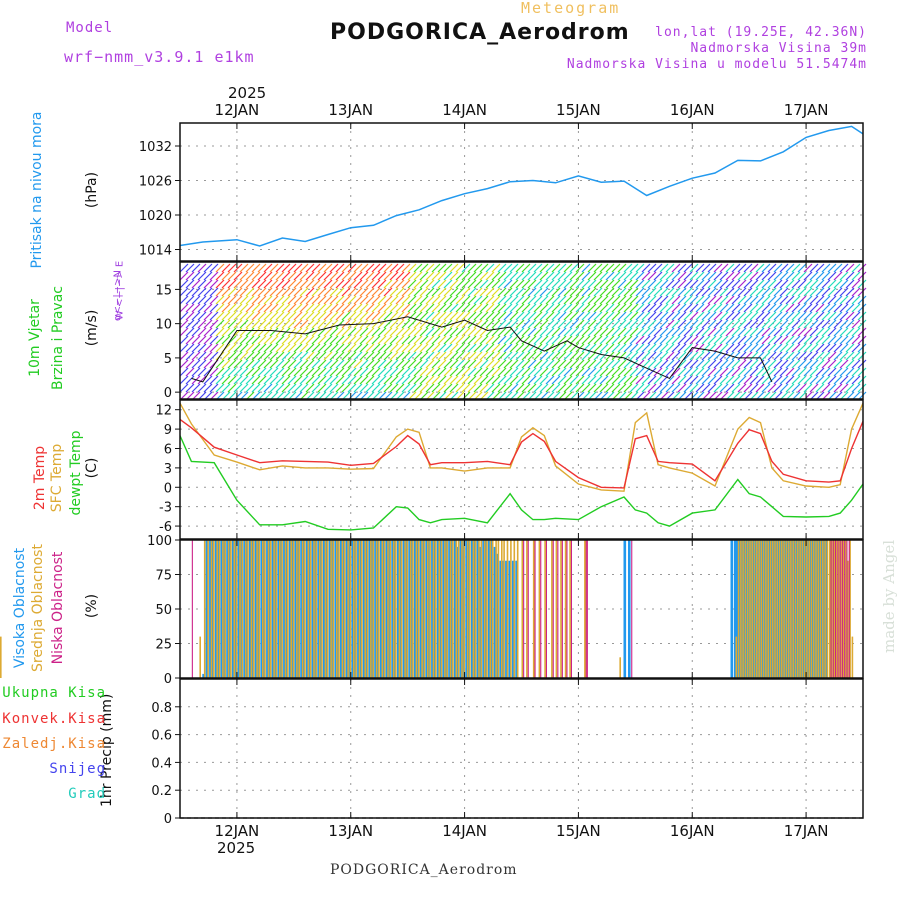 This screenshot has width=900, height=900. What do you see at coordinates (778, 48) in the screenshot?
I see `elevation-label: Nadmorska Visina 39m` at bounding box center [778, 48].